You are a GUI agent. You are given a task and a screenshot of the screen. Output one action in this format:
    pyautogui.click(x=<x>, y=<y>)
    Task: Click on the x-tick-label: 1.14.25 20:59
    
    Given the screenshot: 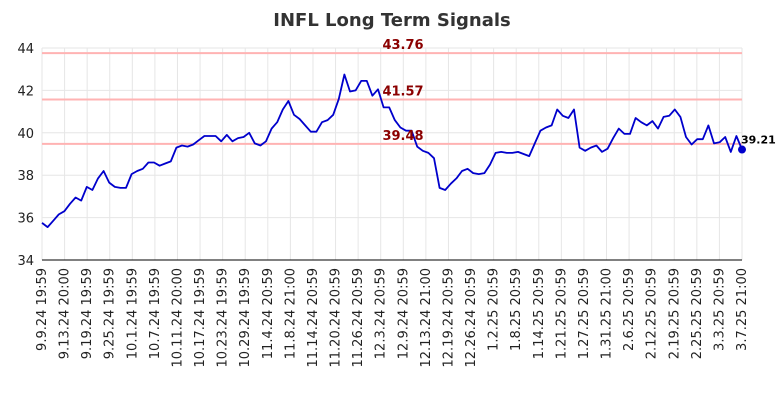 What is the action you would take?
    pyautogui.click(x=539, y=313)
    